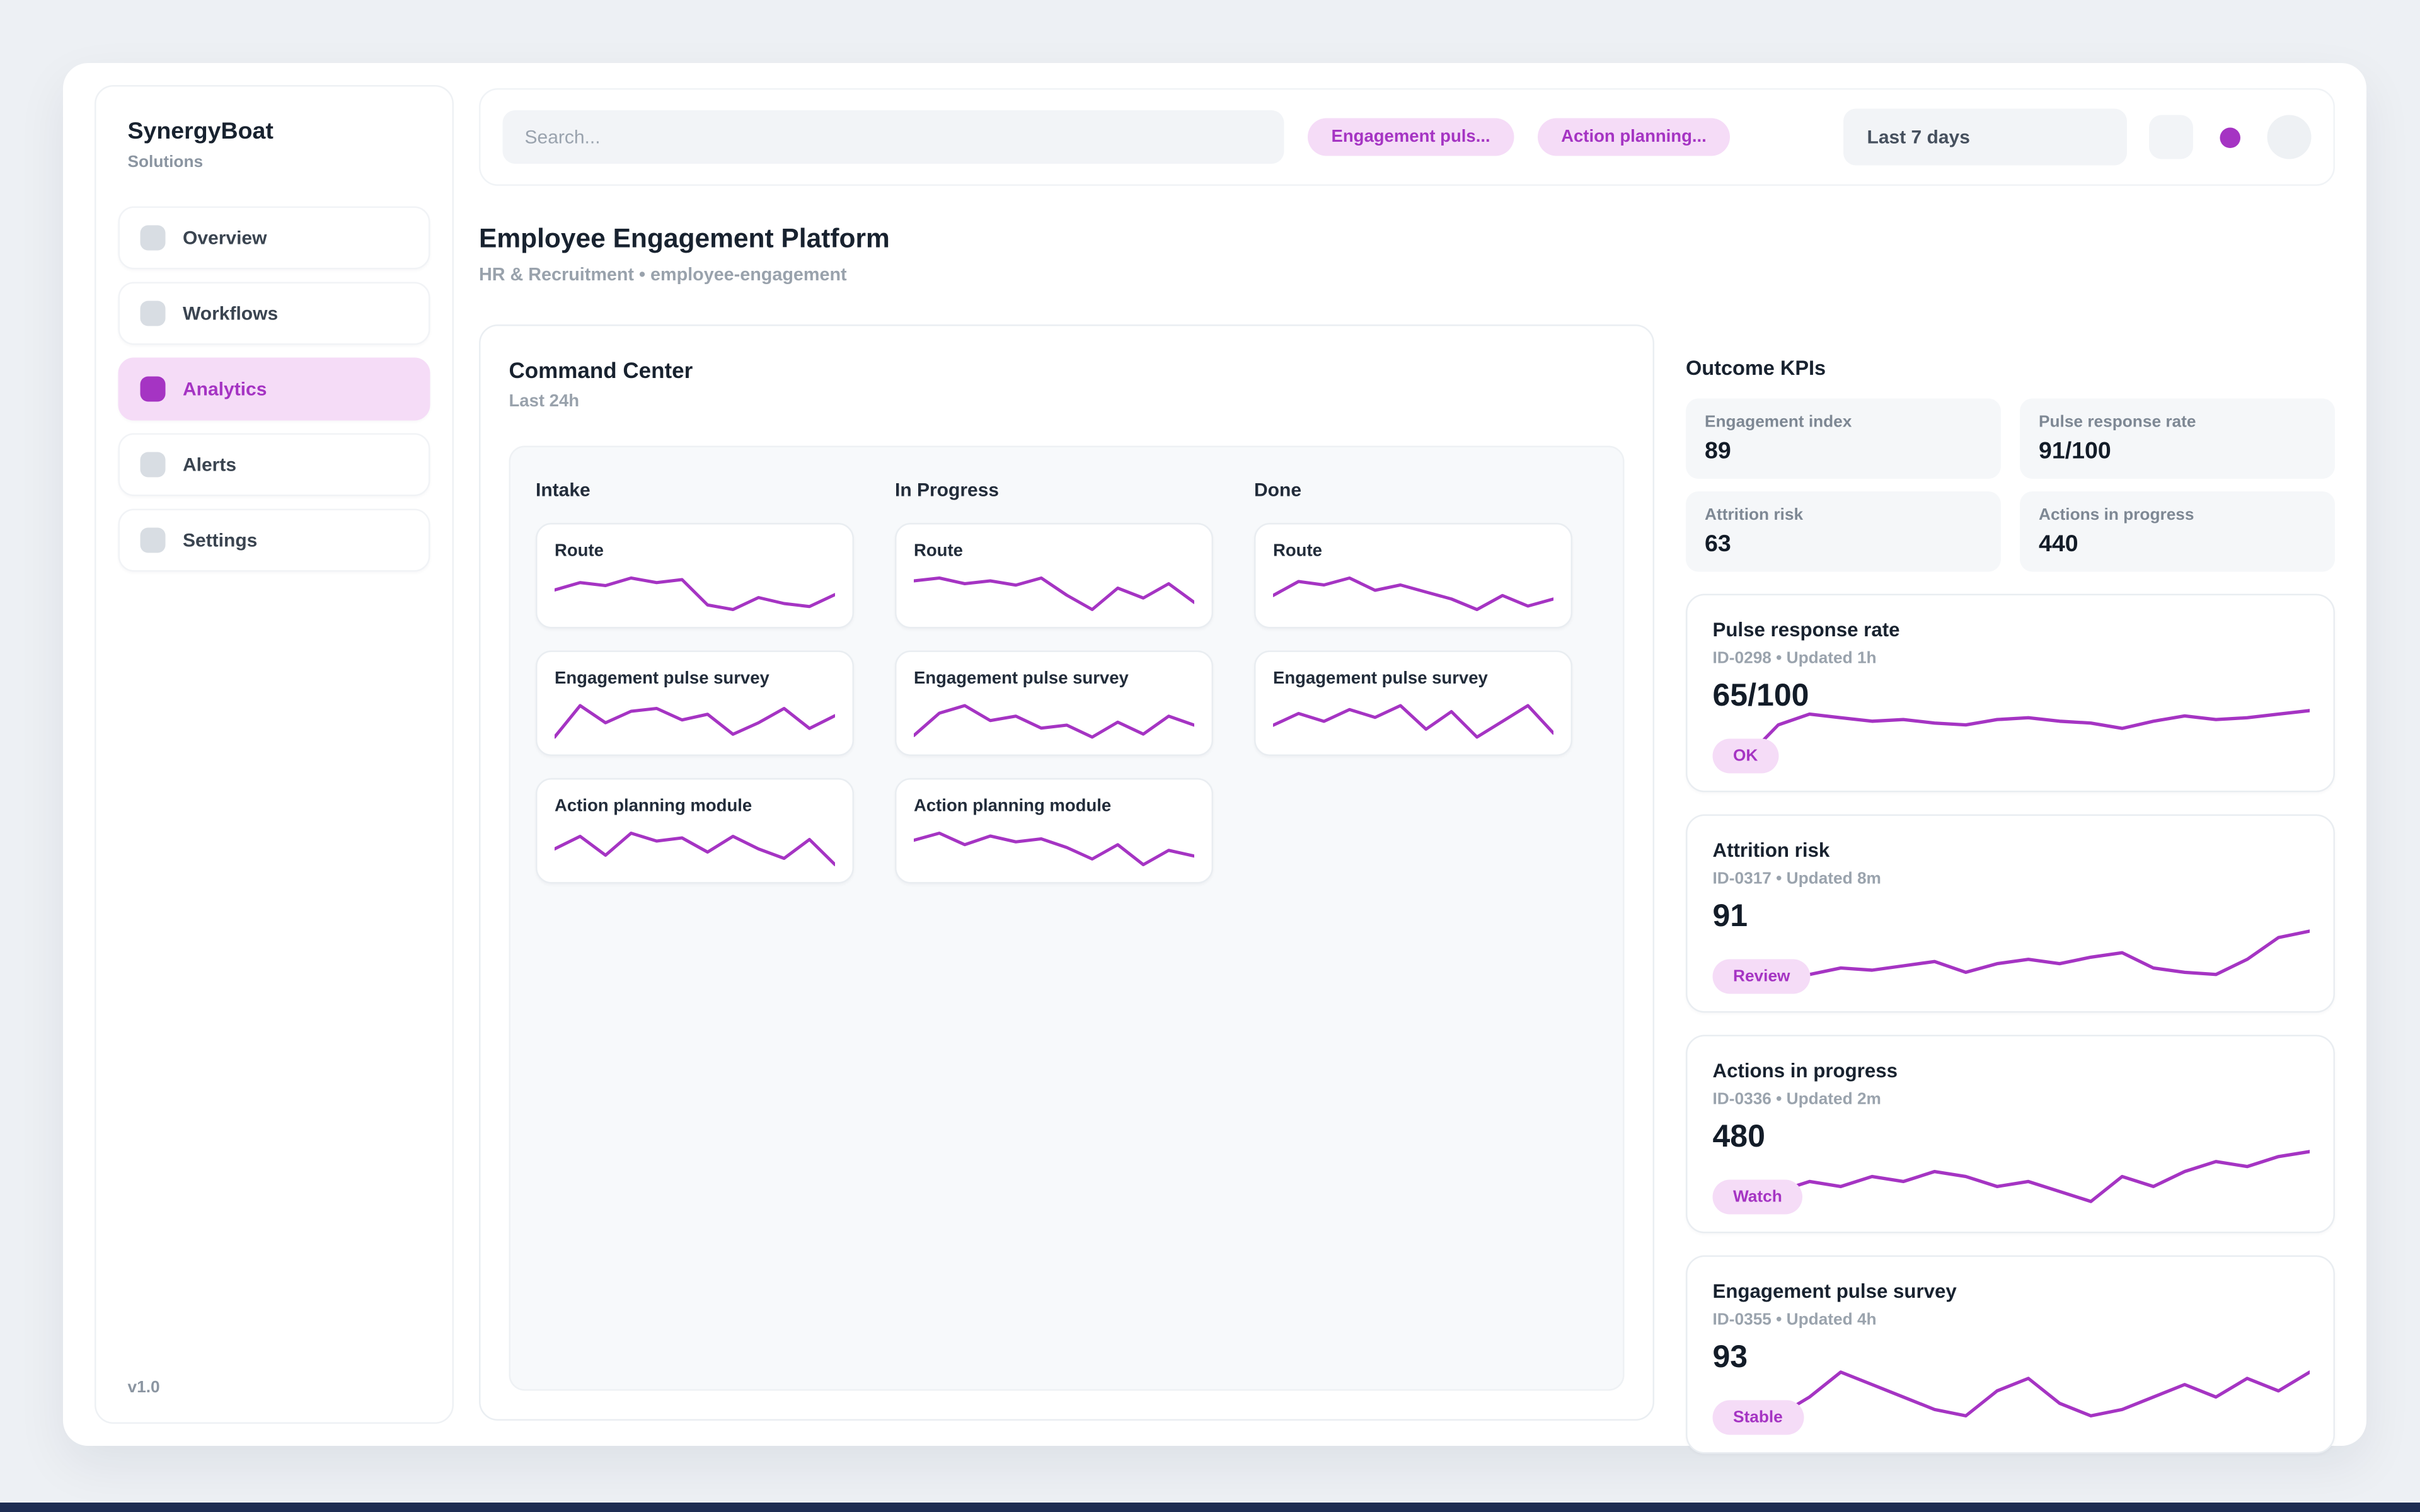  What do you see at coordinates (1779, 422) in the screenshot?
I see `kpi-label: Engagement index` at bounding box center [1779, 422].